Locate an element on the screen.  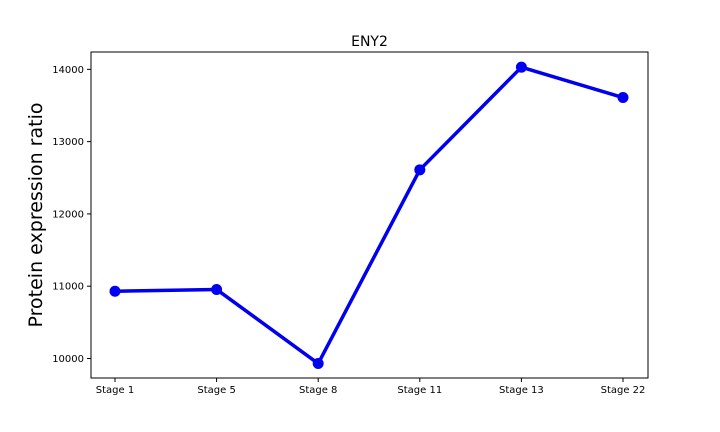
x-tick-label: Stage 1 is located at coordinates (115, 390).